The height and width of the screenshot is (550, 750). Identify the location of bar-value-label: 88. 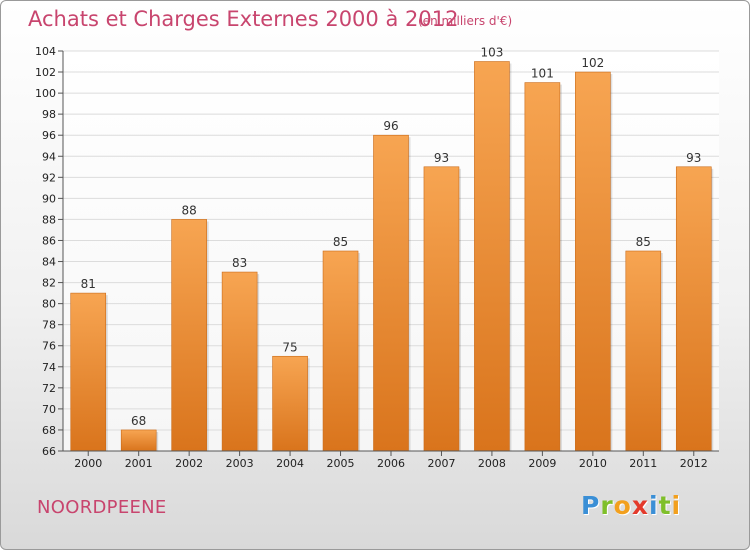
(189, 210).